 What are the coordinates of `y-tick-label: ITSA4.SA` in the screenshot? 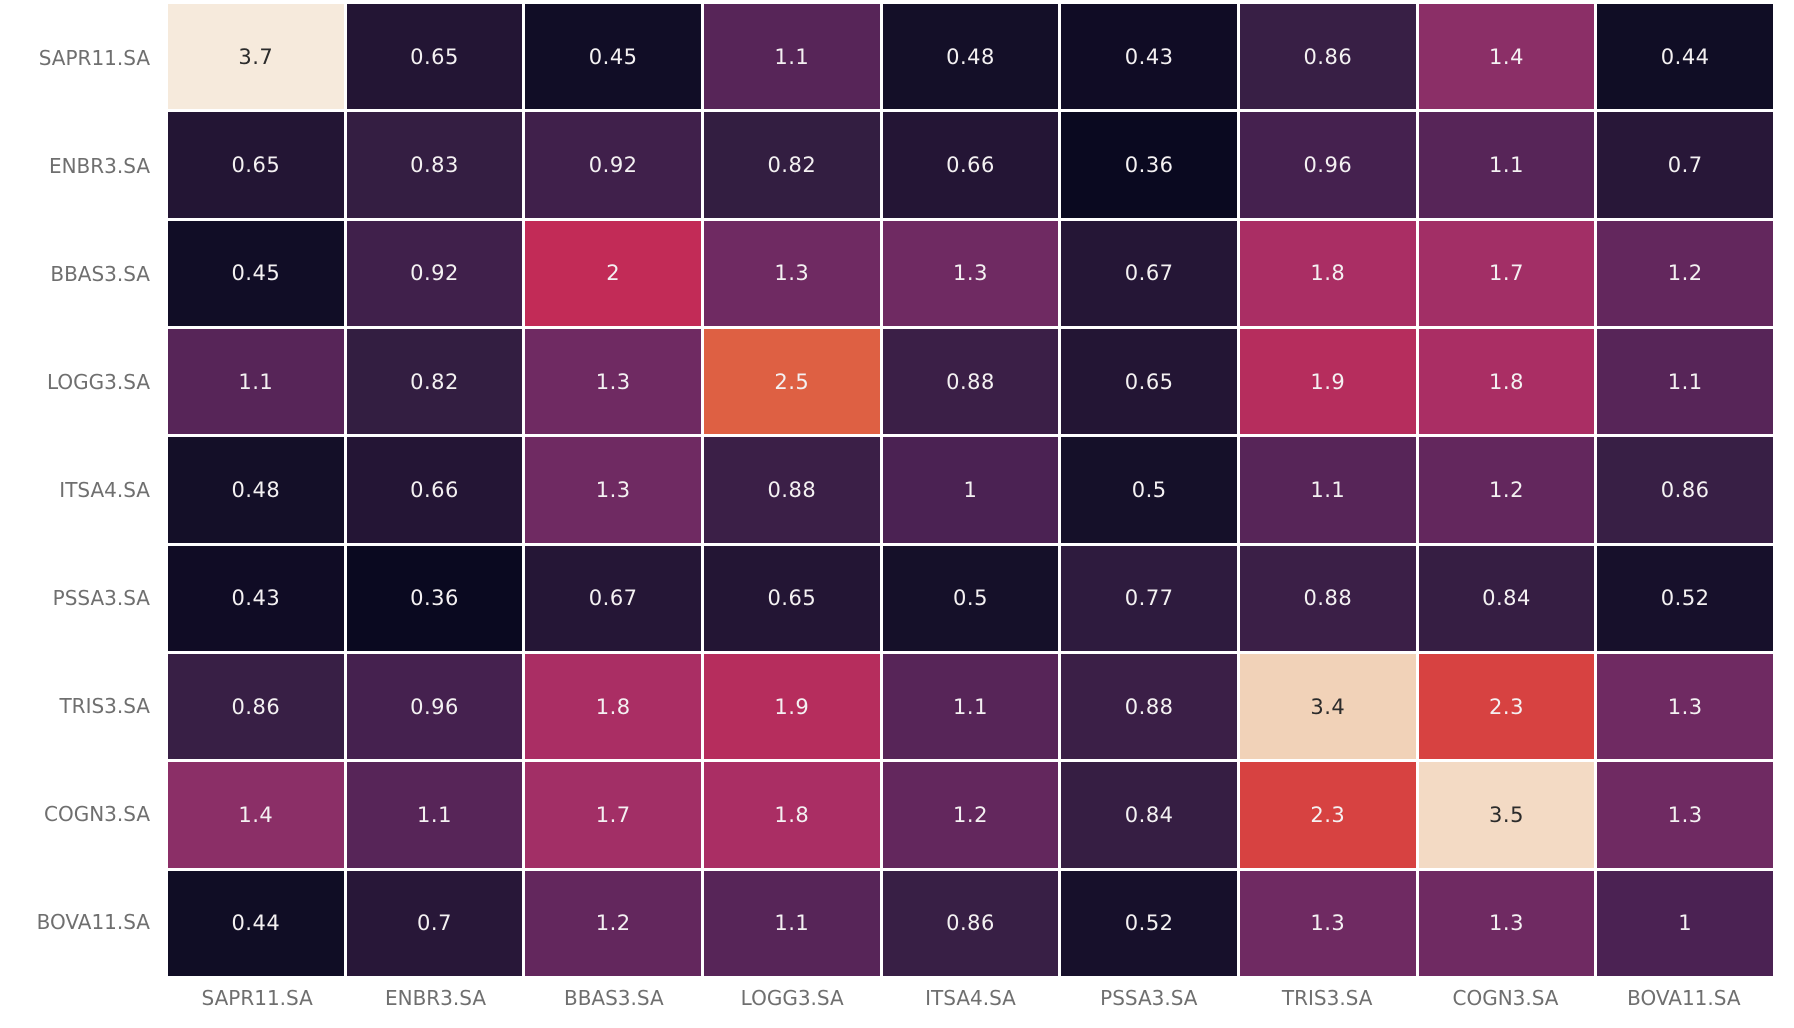 It's located at (104, 490).